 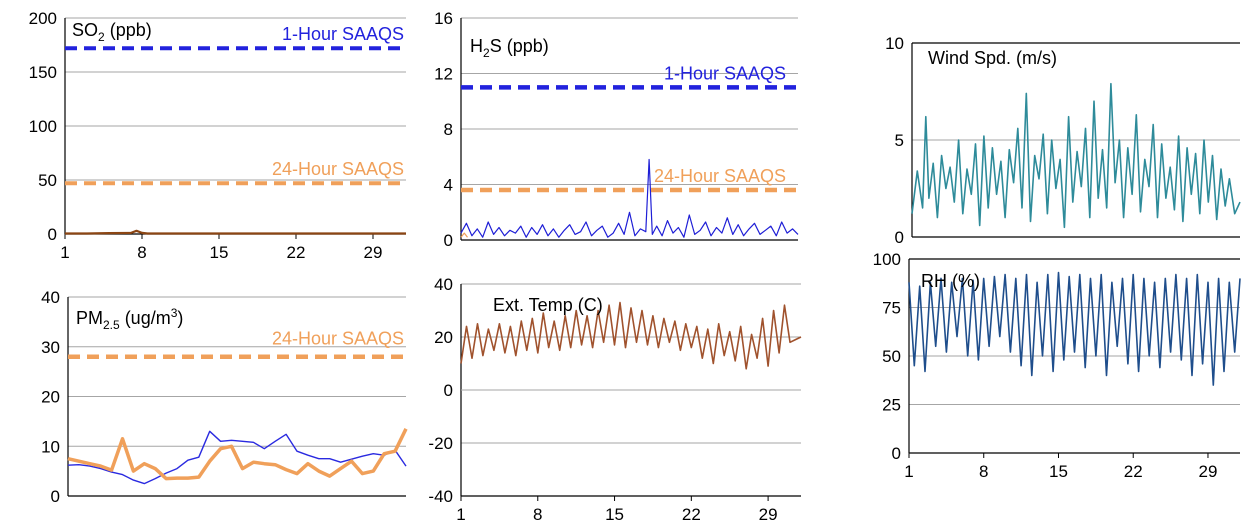 What do you see at coordinates (43, 72) in the screenshot?
I see `y-tick-label: 150` at bounding box center [43, 72].